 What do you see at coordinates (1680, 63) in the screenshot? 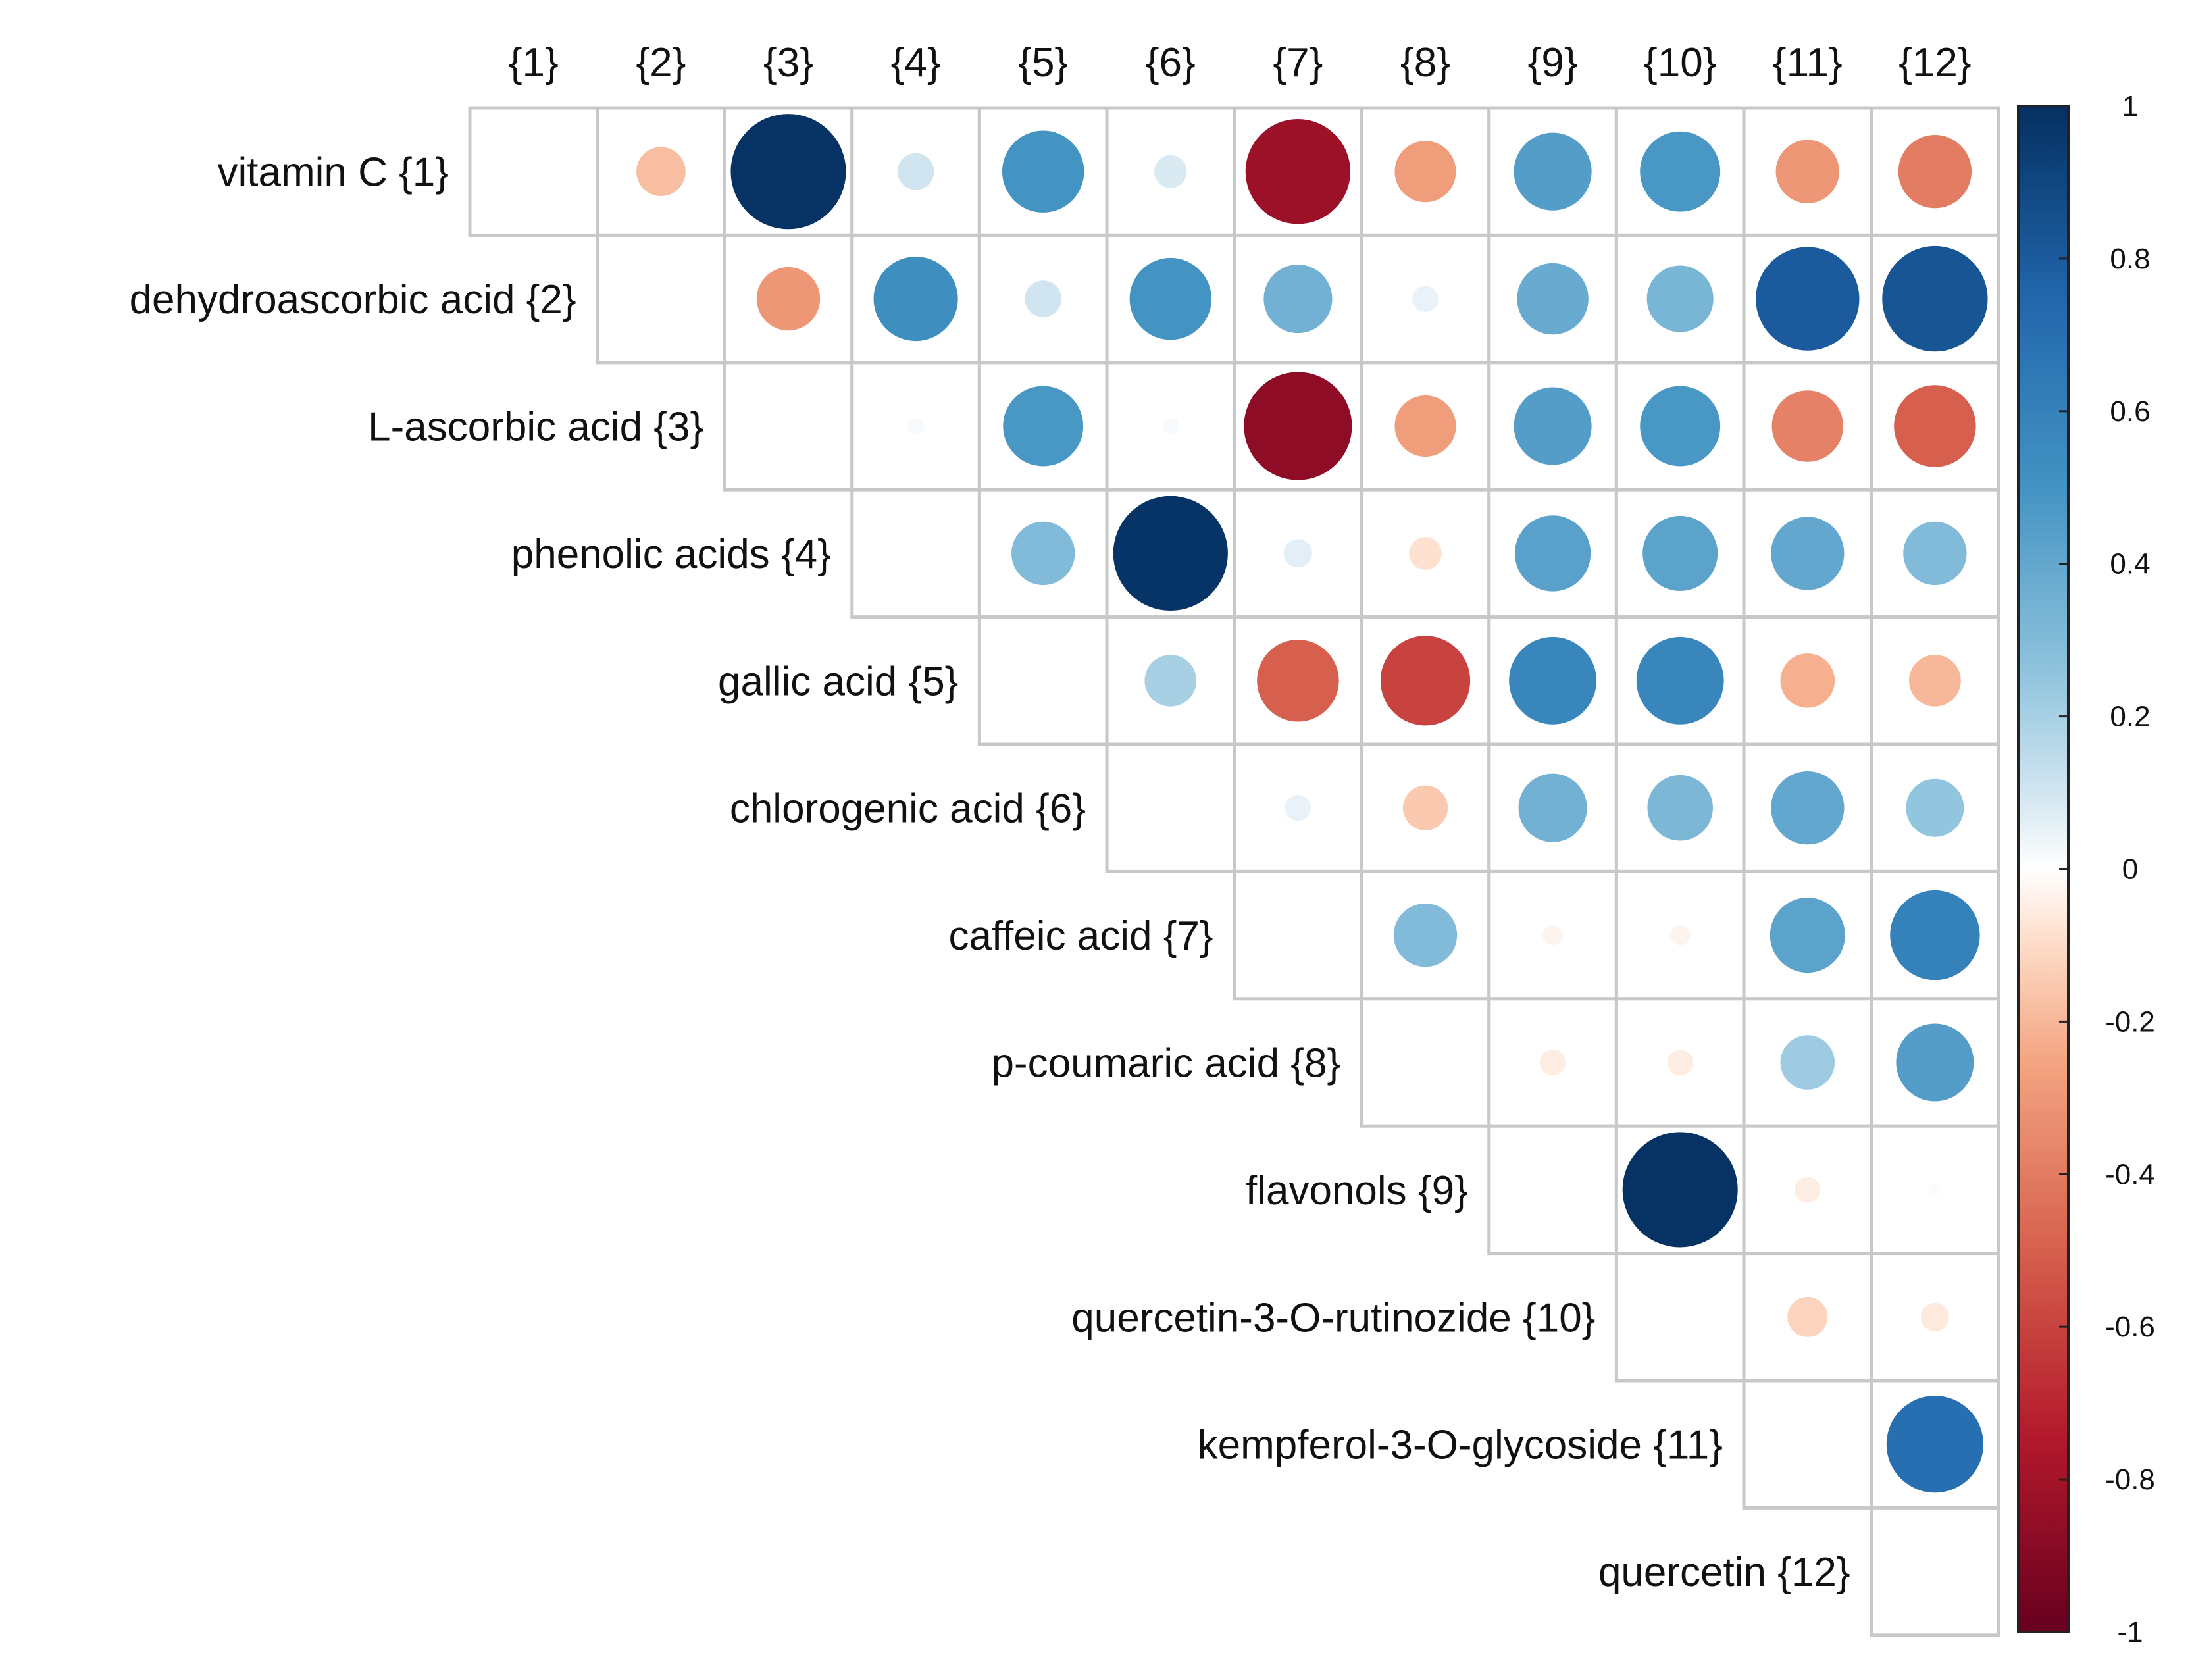
I see `column-label: {10}` at bounding box center [1680, 63].